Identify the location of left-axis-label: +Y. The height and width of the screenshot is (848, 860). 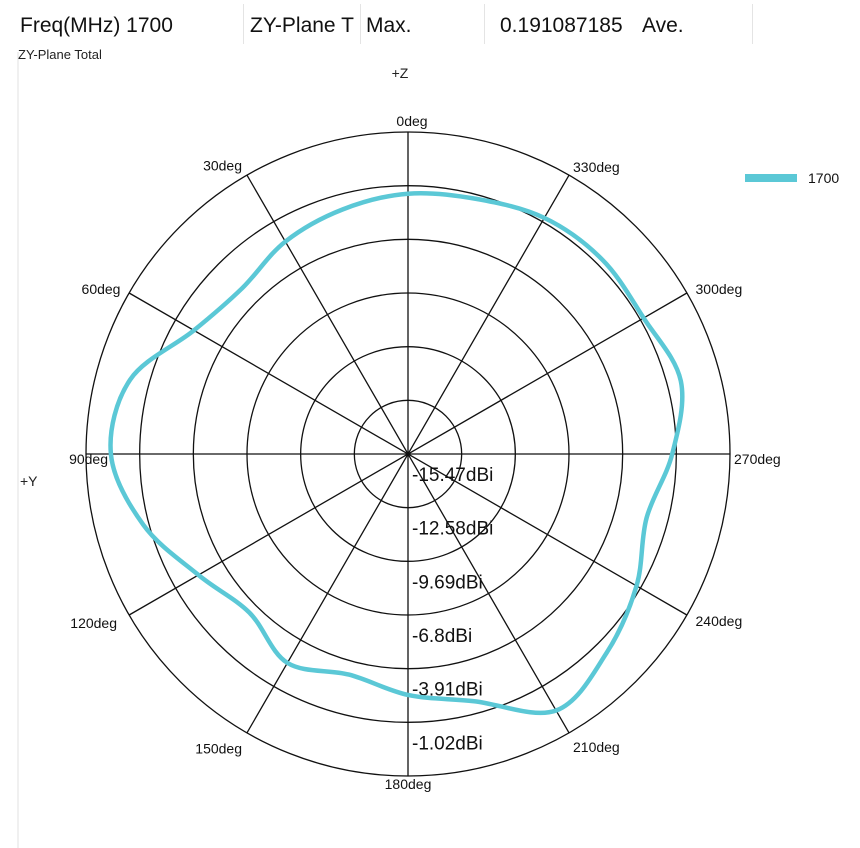
(29, 481).